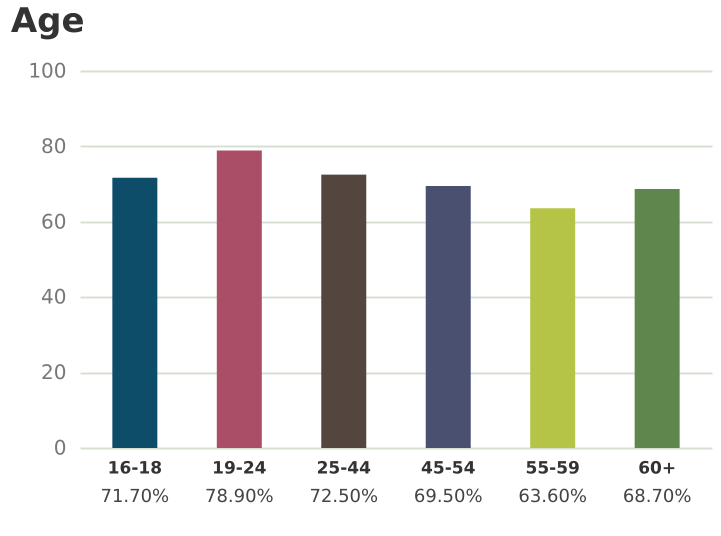 This screenshot has width=721, height=536. I want to click on x-tick-label: 19-24, so click(239, 468).